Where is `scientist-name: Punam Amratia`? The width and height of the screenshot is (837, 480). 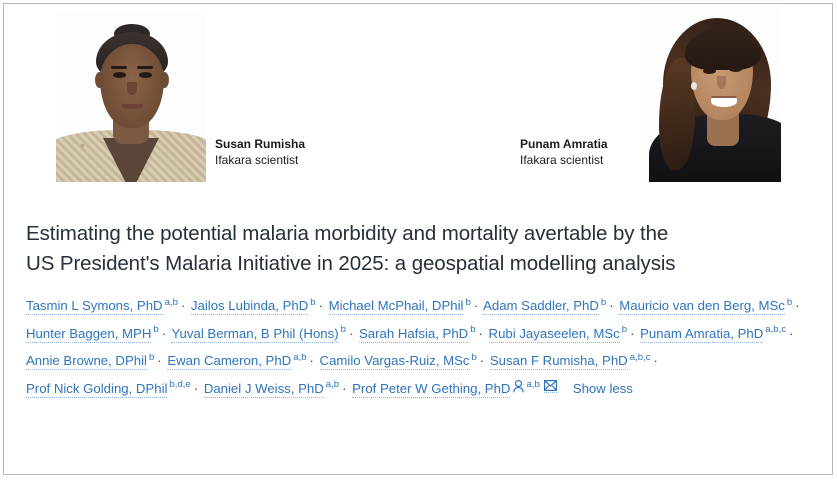
scientist-name: Punam Amratia is located at coordinates (564, 144).